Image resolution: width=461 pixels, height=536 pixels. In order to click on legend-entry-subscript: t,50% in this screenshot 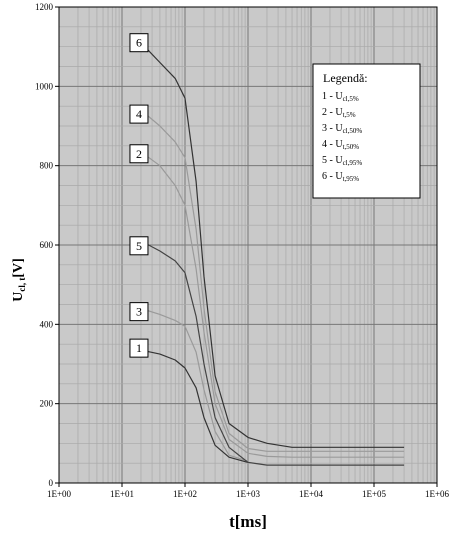, I will do `click(351, 147)`.